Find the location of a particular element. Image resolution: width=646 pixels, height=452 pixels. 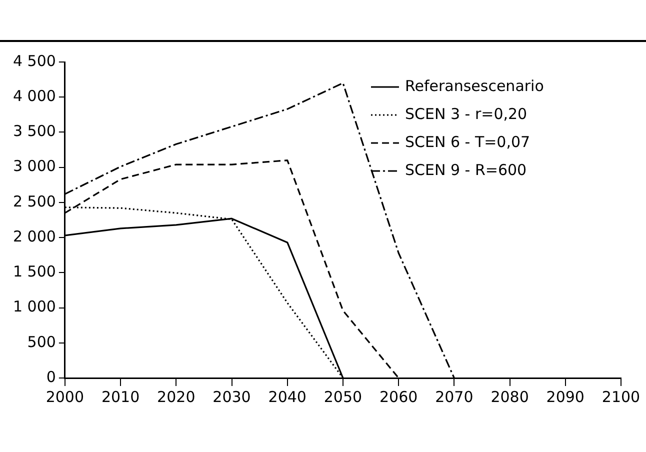

x-tick-label: 2060 is located at coordinates (398, 397).